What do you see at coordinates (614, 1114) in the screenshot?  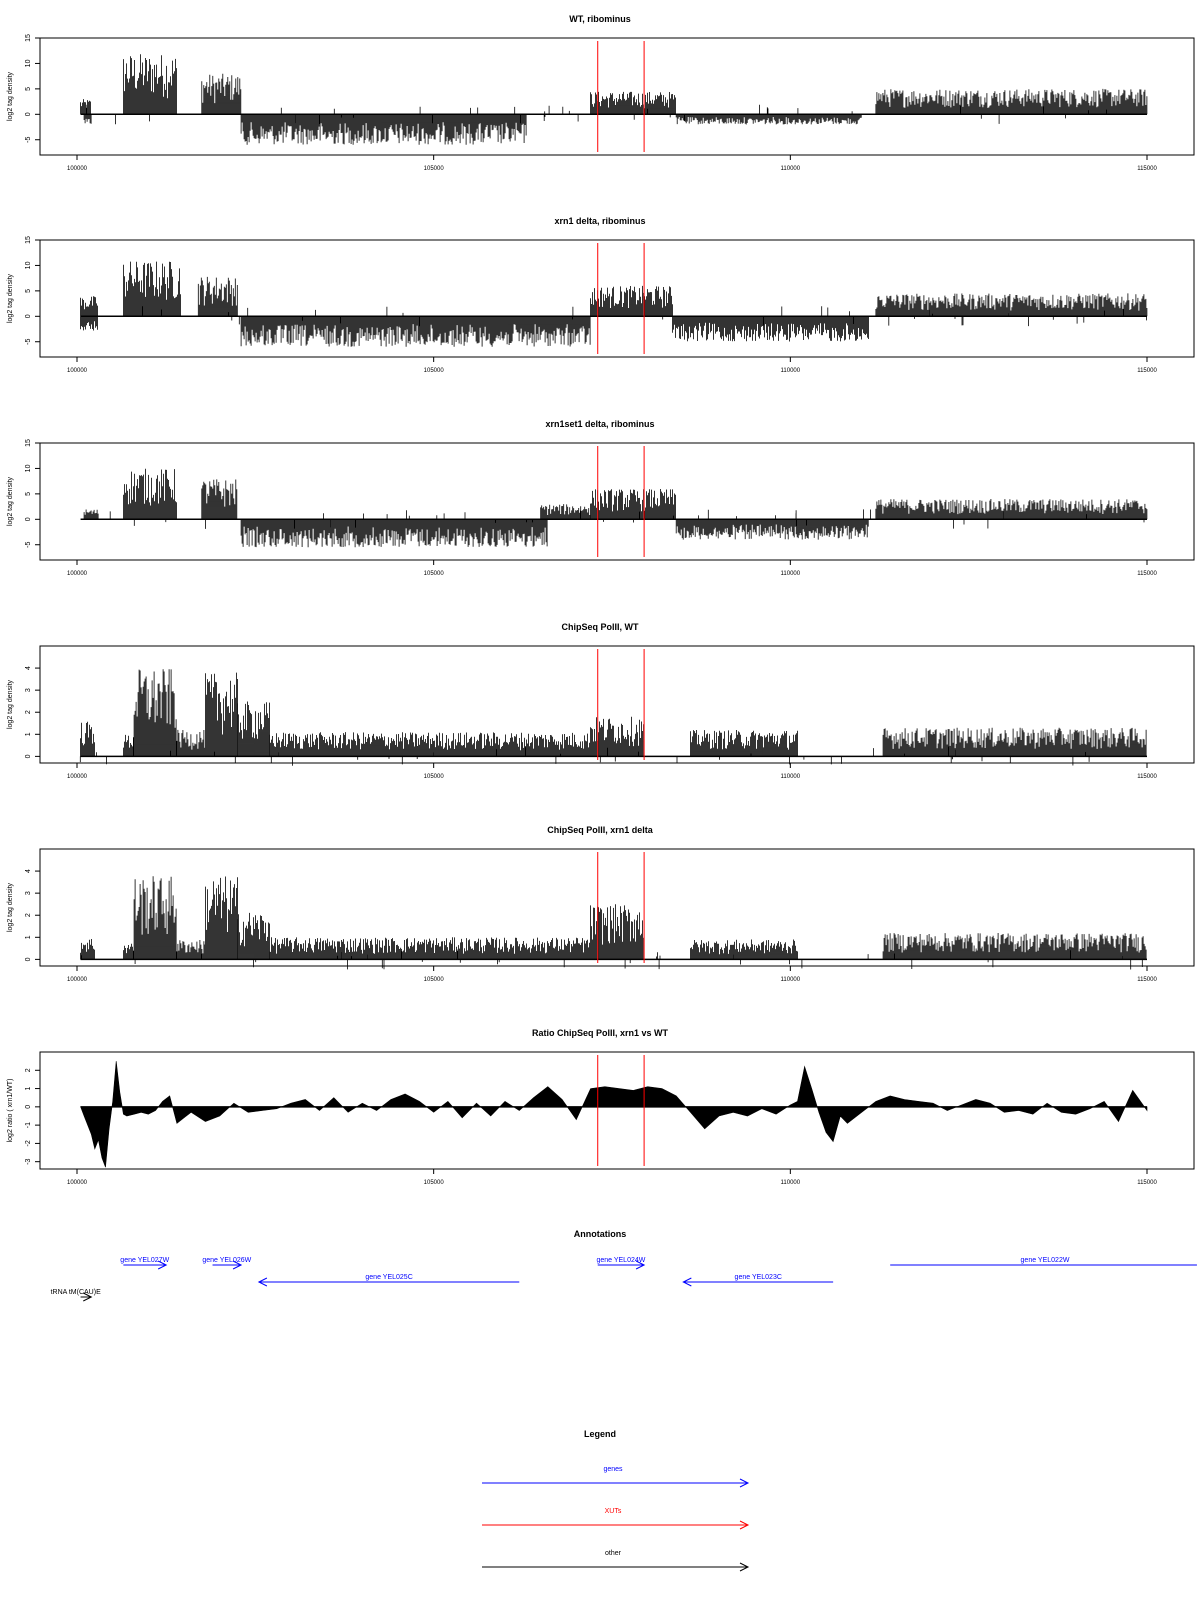 I see `ratio-area` at bounding box center [614, 1114].